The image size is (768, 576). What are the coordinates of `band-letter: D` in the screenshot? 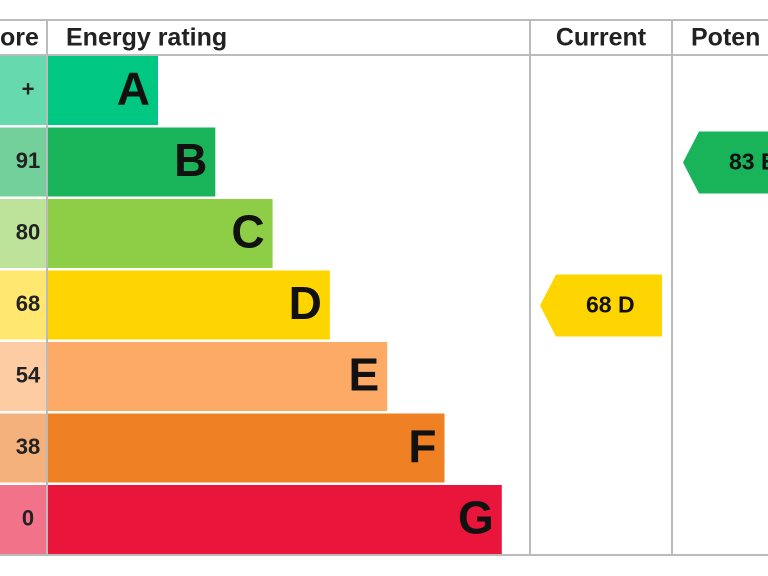 It's located at (305, 303).